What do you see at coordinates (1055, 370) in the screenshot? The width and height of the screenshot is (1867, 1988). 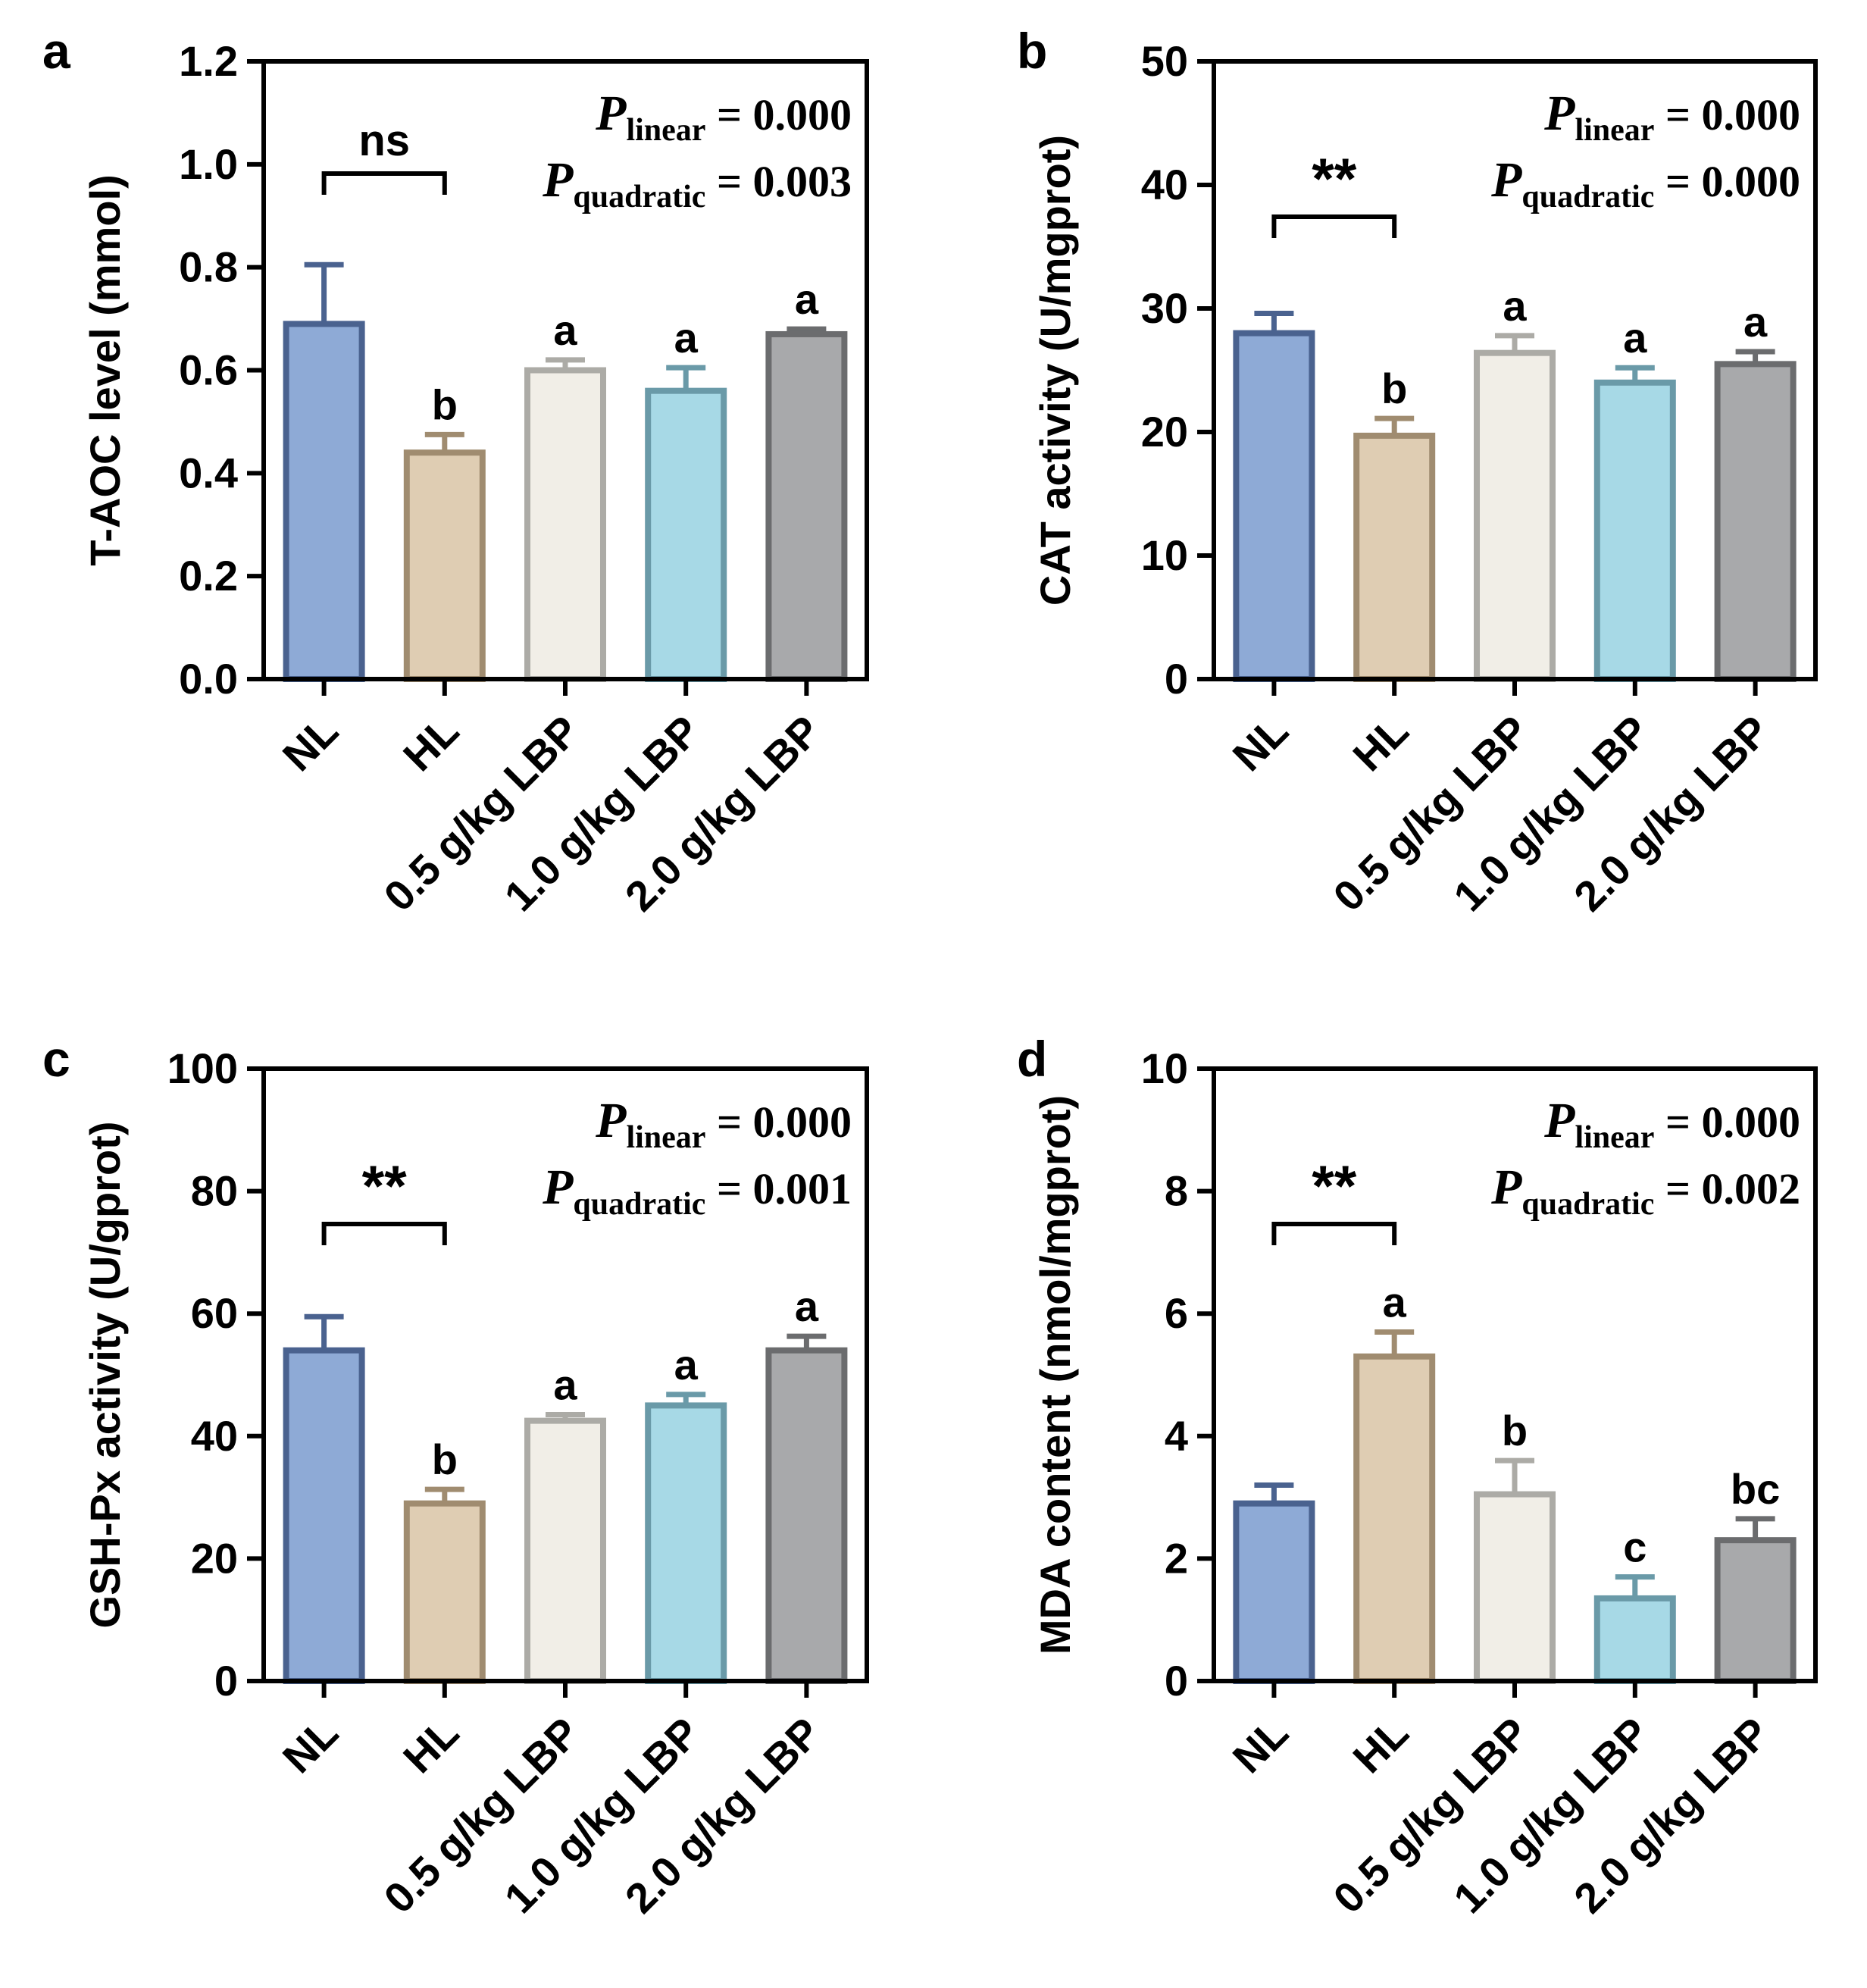 I see `y-axis-label: CAT activity (U/mgprot)` at bounding box center [1055, 370].